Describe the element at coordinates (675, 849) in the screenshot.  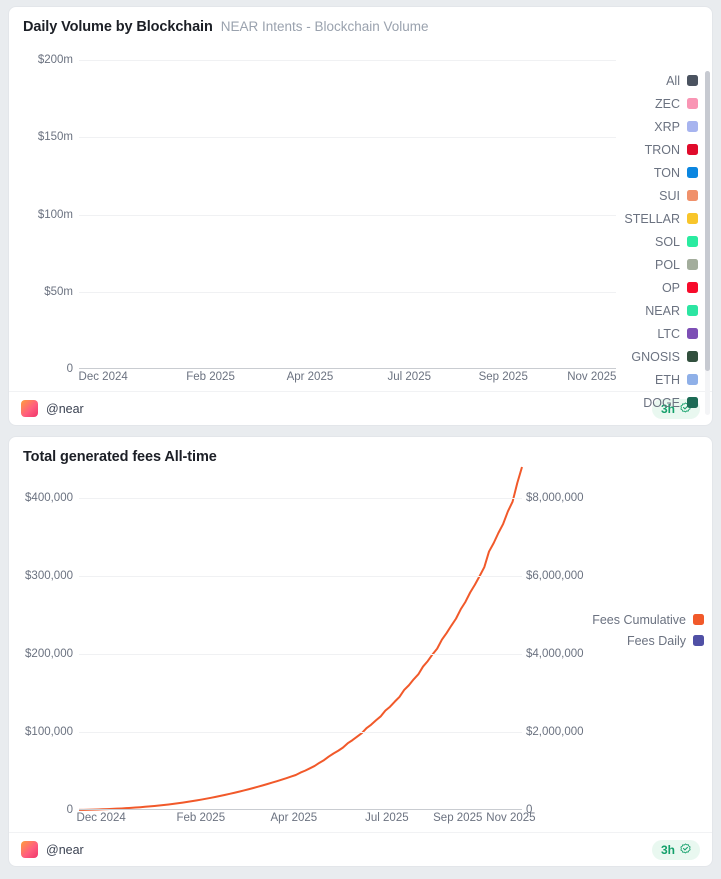
I see `refresh-status-badge: 3h` at that location.